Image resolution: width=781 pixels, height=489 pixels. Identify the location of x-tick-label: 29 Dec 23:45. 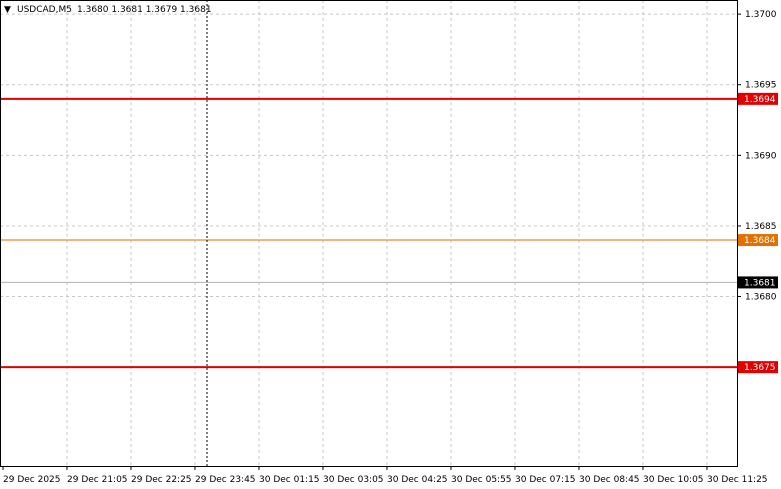
(225, 480).